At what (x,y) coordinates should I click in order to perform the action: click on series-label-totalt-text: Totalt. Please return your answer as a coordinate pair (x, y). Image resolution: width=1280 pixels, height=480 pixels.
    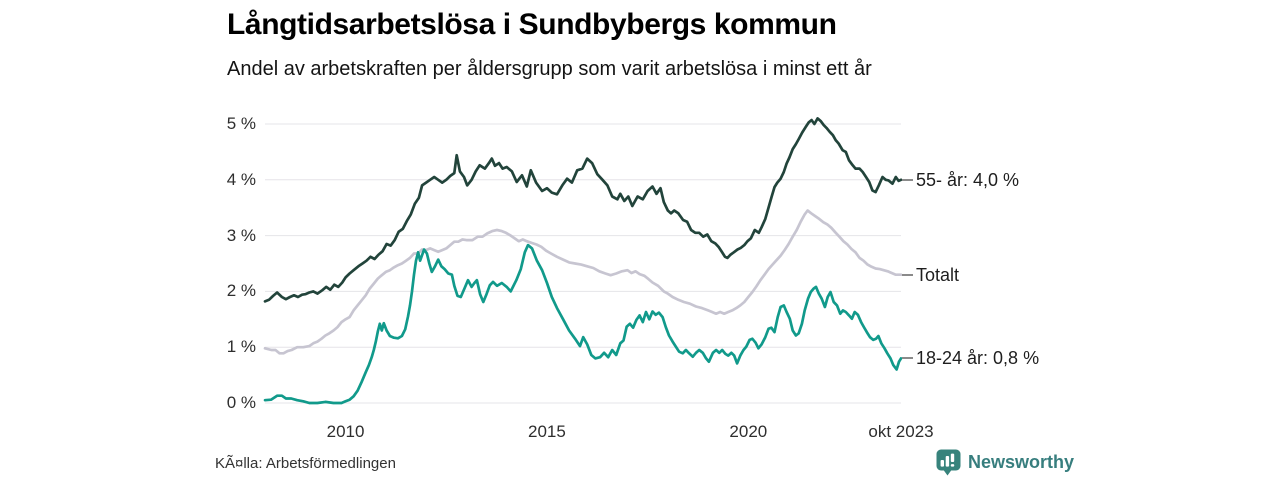
    Looking at the image, I should click on (938, 274).